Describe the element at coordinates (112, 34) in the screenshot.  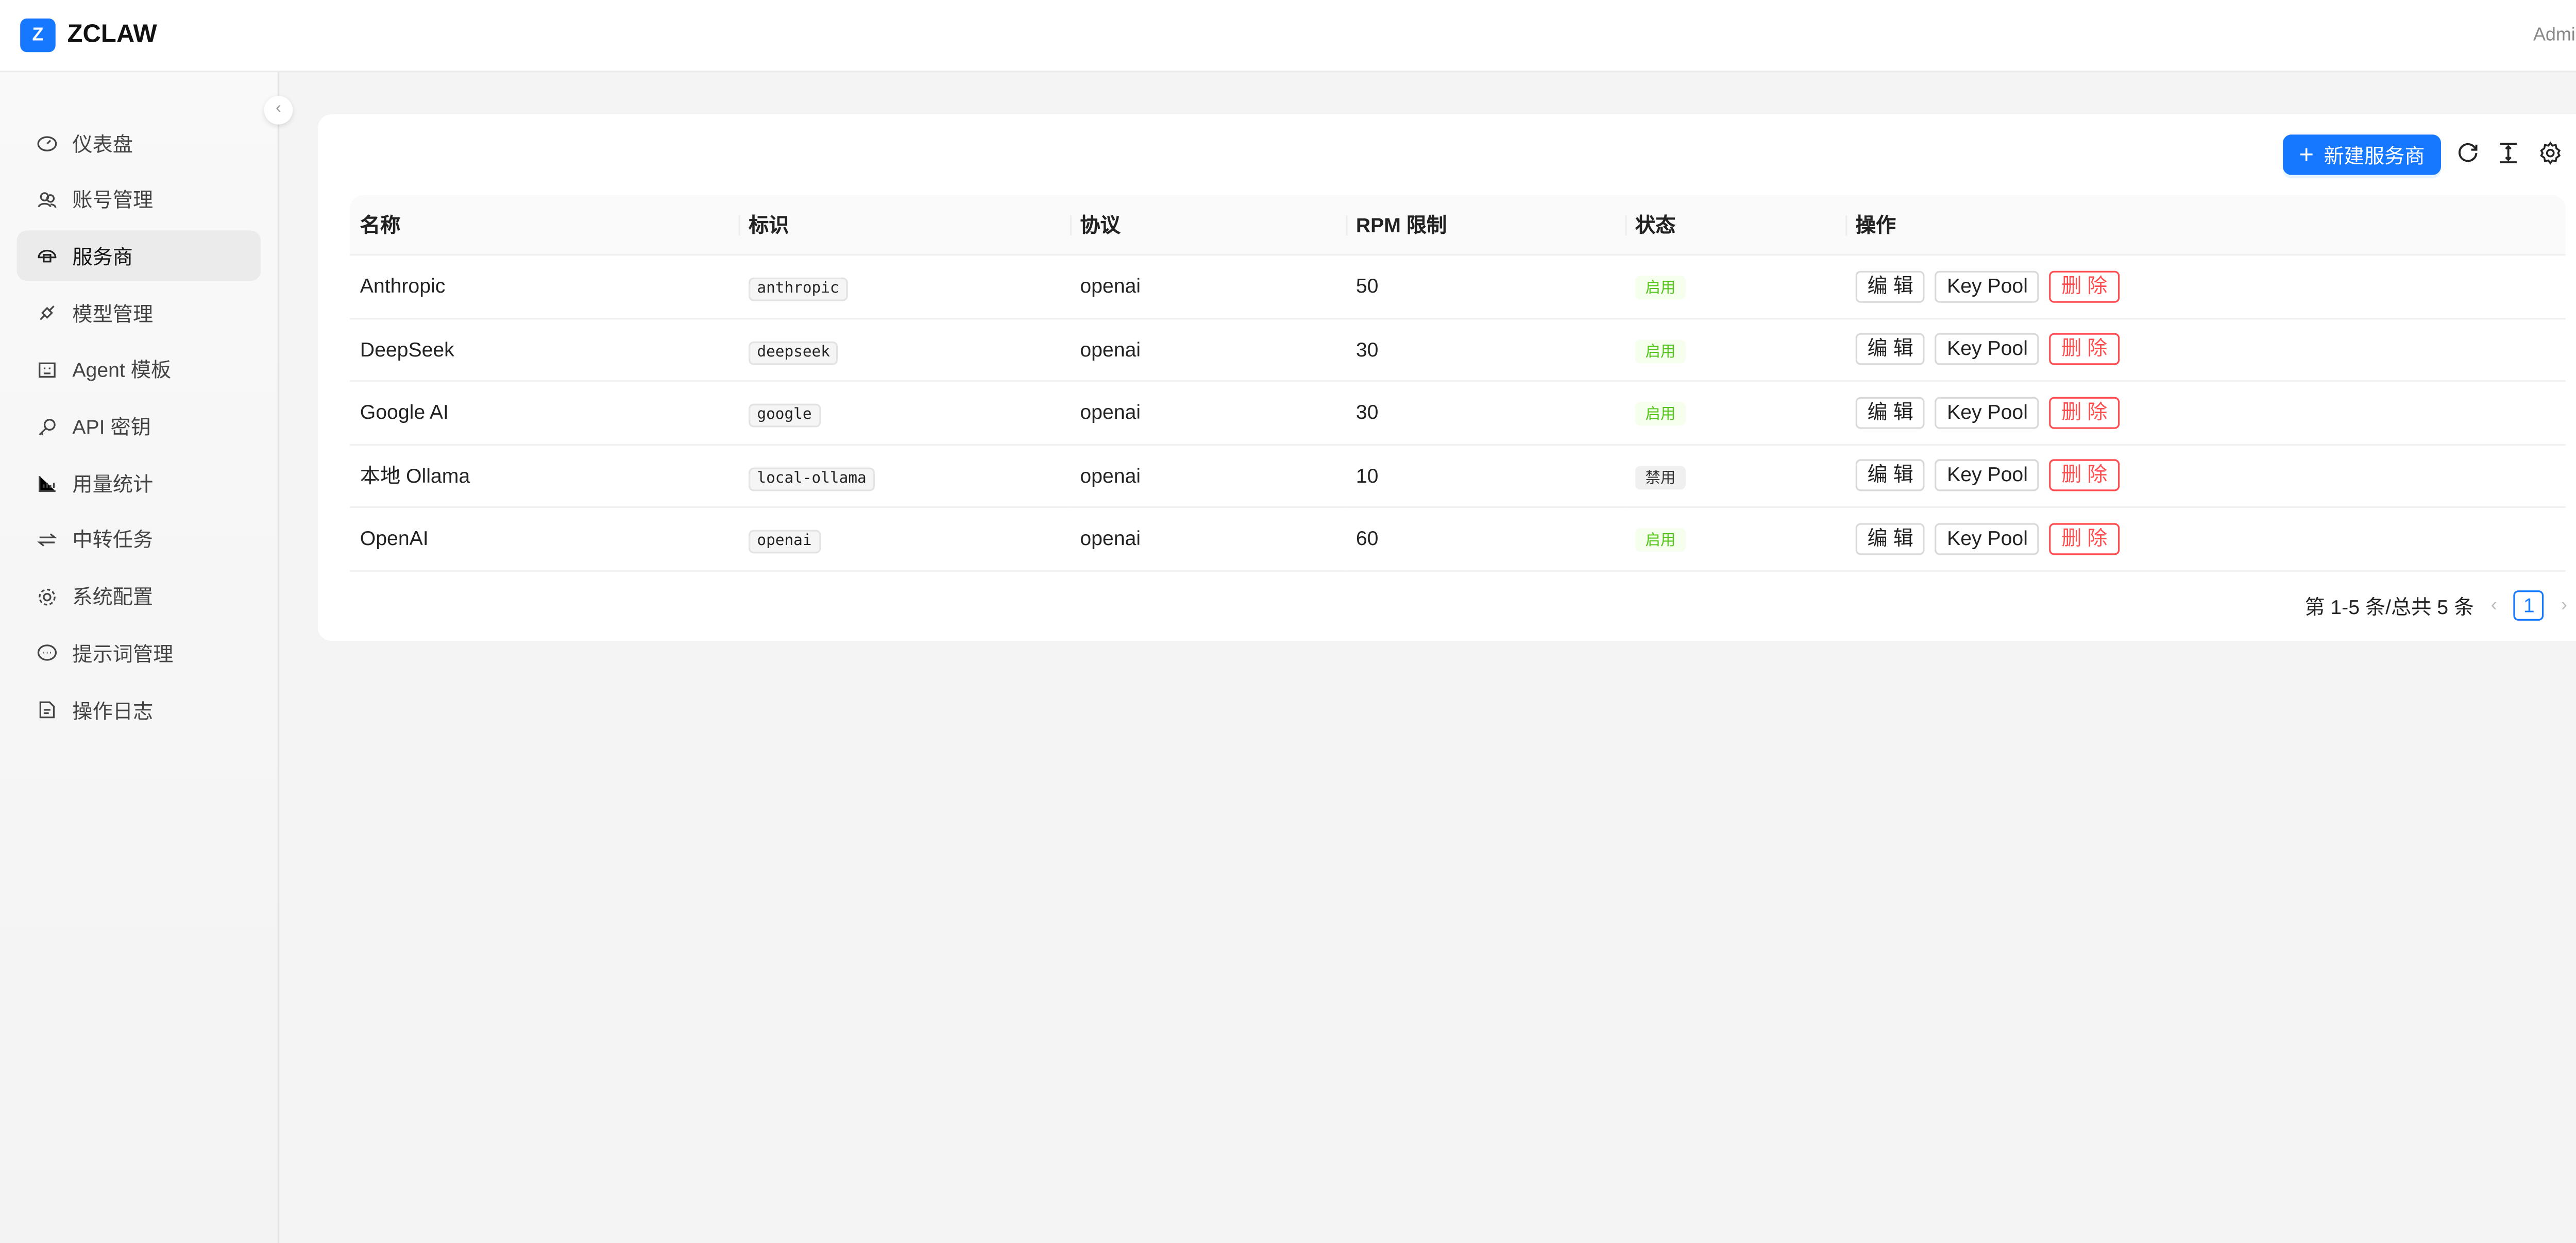
I see `brand-name: ZCLAW` at that location.